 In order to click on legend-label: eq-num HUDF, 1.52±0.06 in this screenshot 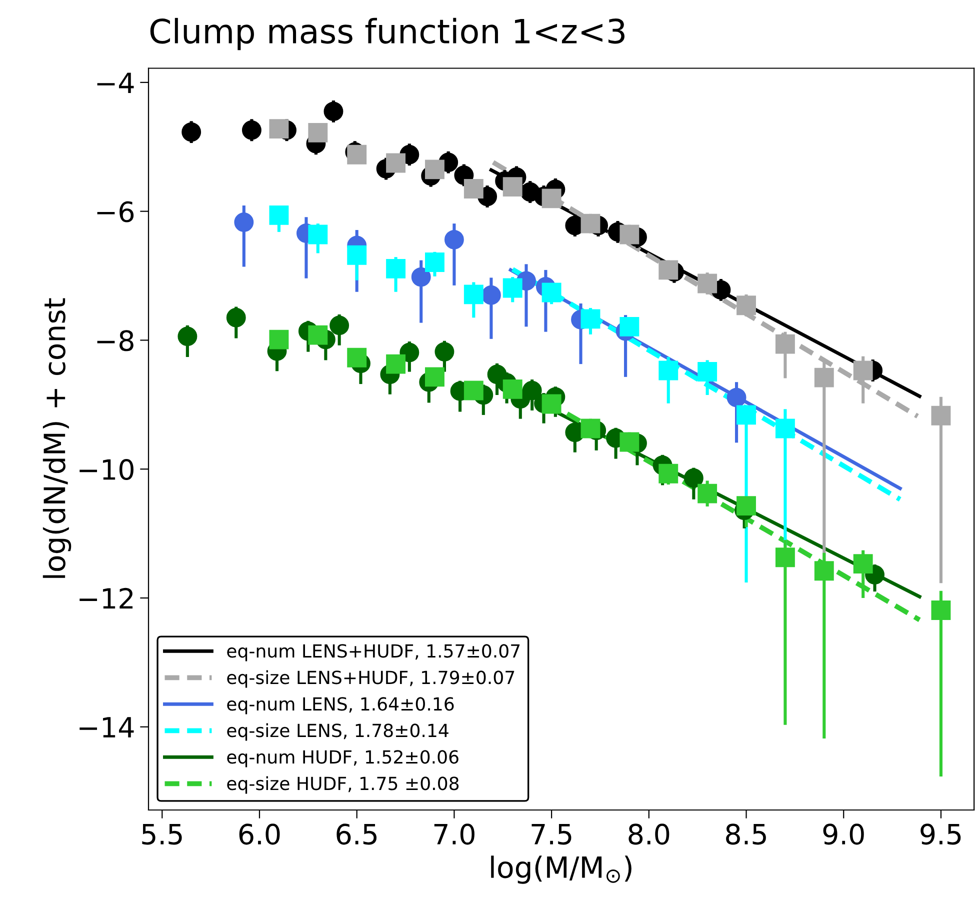, I will do `click(342, 759)`.